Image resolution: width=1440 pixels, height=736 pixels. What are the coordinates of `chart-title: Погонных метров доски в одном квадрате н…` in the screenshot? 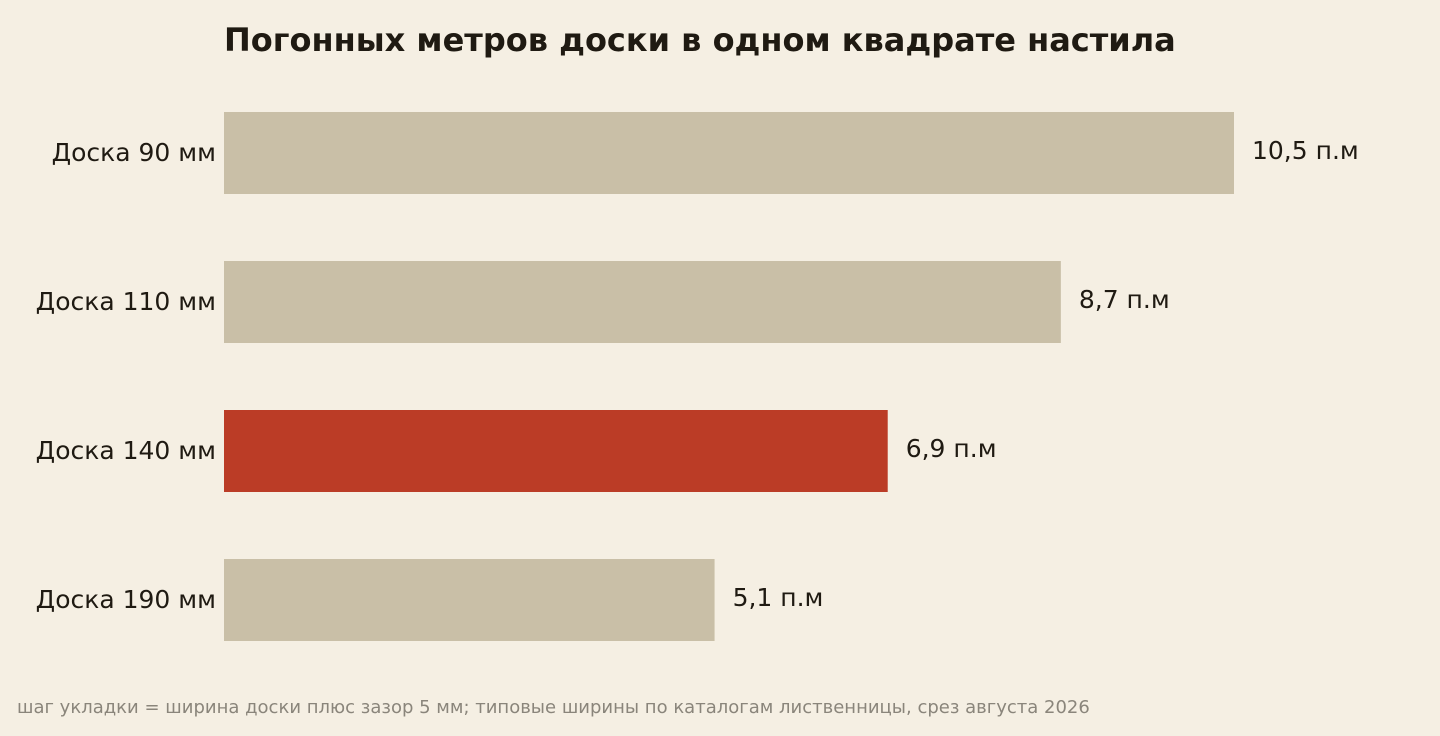 It's located at (700, 40).